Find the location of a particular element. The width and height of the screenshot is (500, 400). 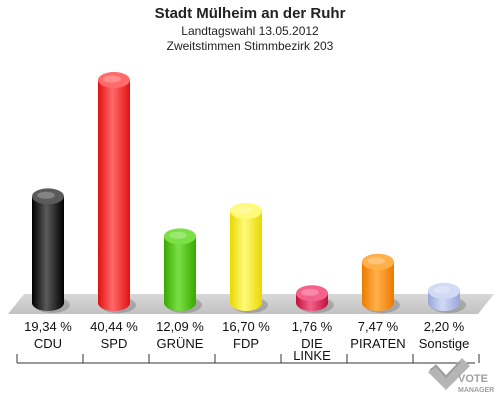

bar-sonstige is located at coordinates (447, 297).